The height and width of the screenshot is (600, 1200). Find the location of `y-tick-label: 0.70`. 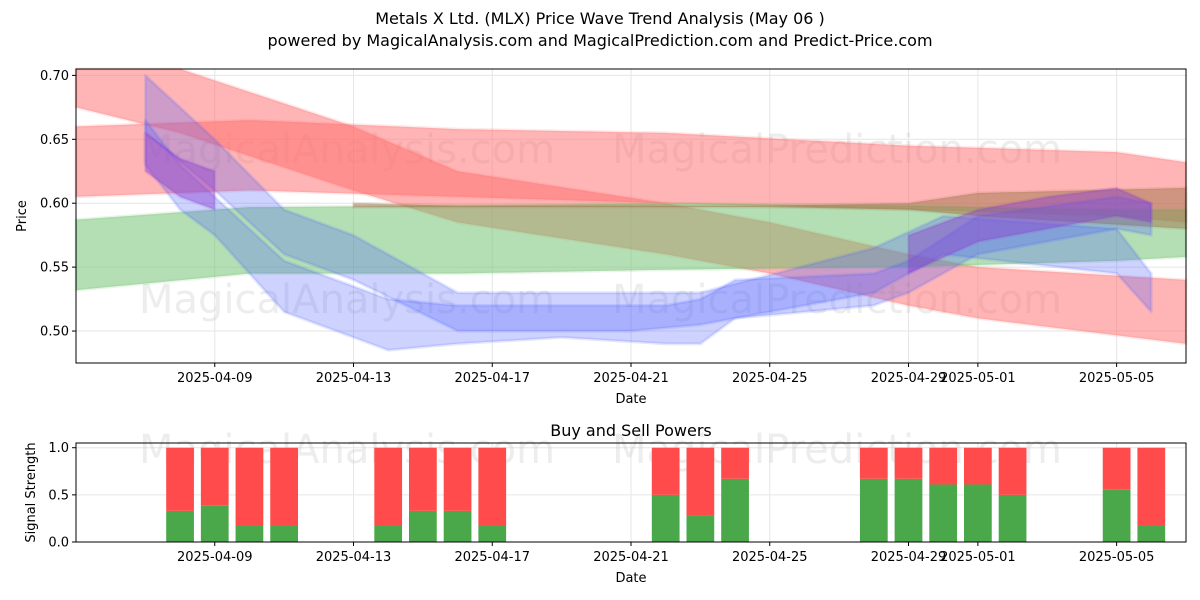

y-tick-label: 0.70 is located at coordinates (54, 76).